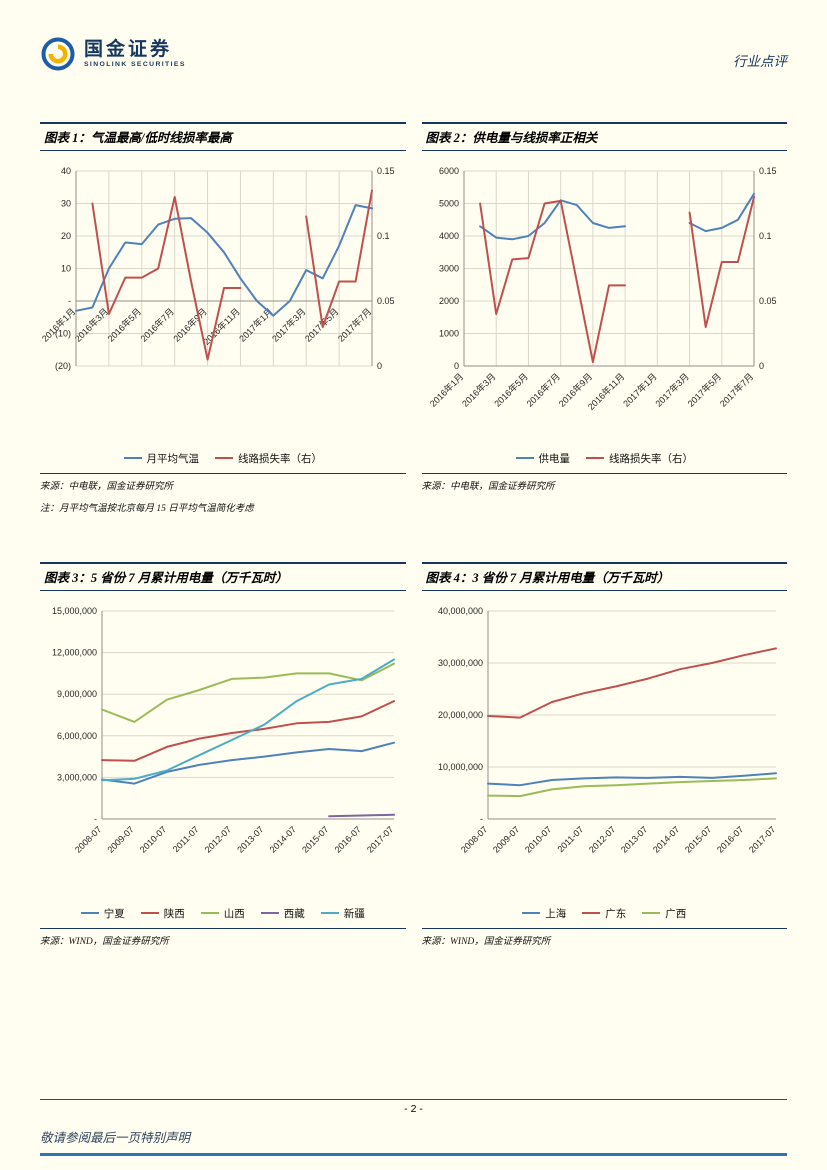 The image size is (827, 1170). I want to click on x-axis-tick: 2010-07, so click(153, 839).